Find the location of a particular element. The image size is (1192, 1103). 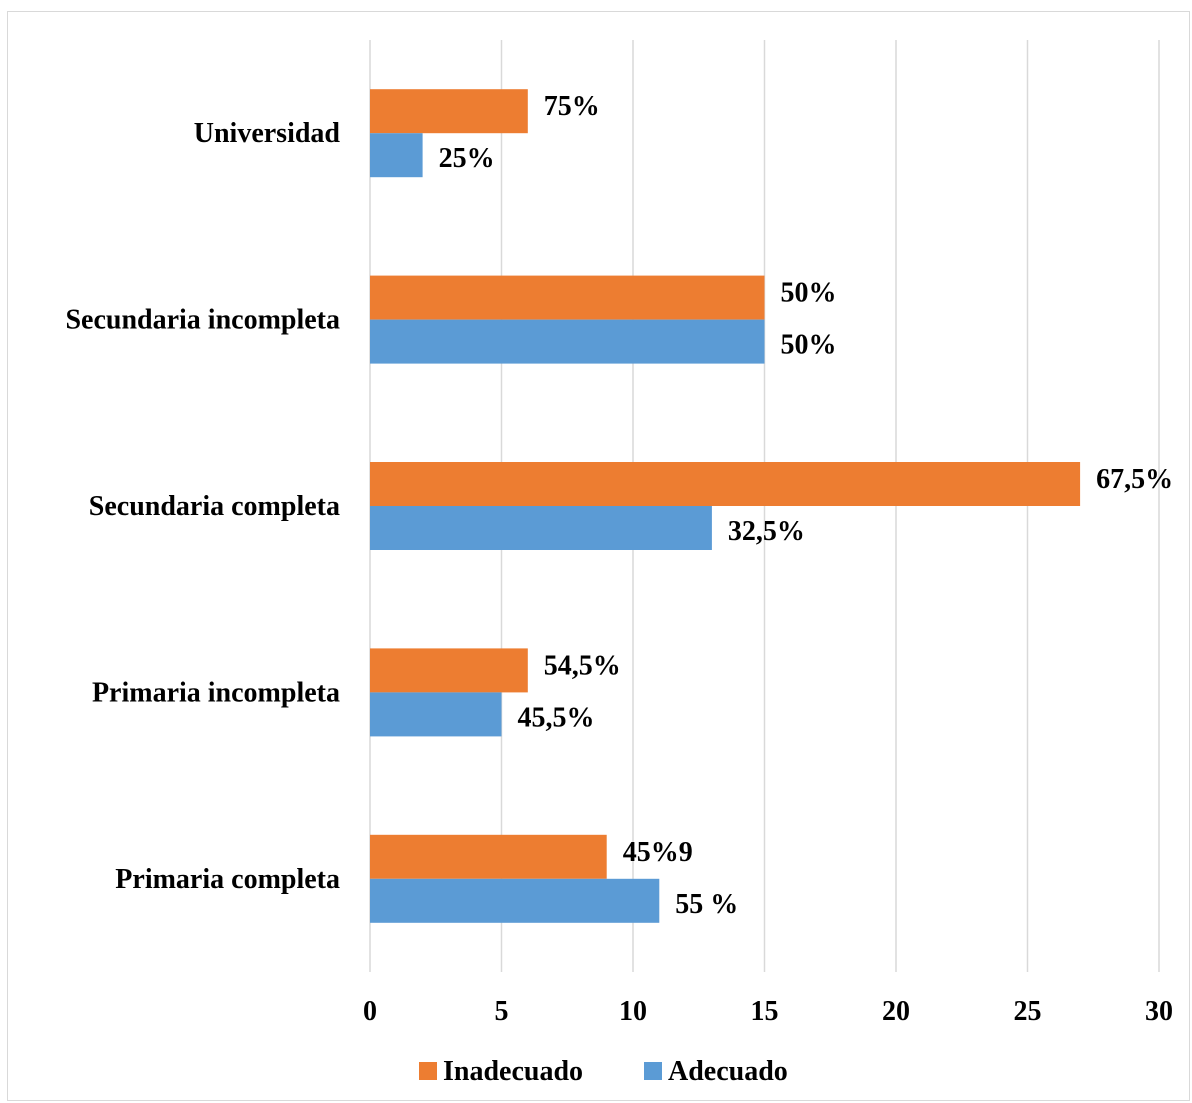

x-tick-label: 15 is located at coordinates (765, 1011).